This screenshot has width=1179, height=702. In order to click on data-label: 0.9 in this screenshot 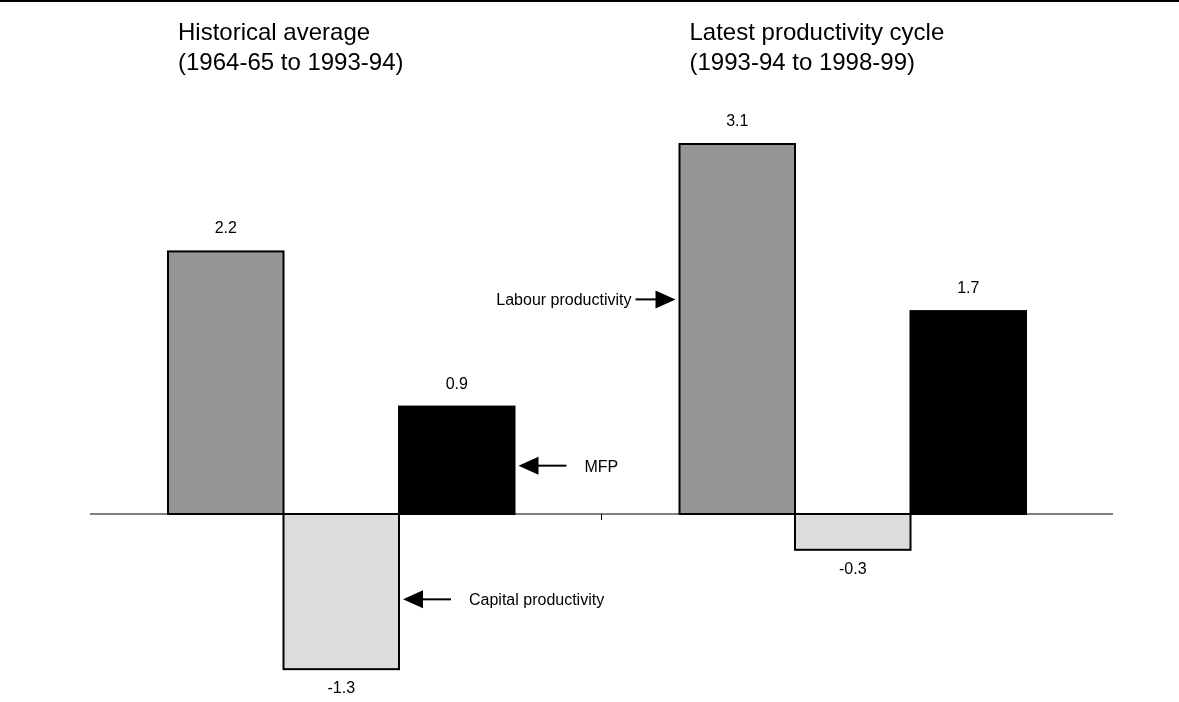, I will do `click(456, 383)`.